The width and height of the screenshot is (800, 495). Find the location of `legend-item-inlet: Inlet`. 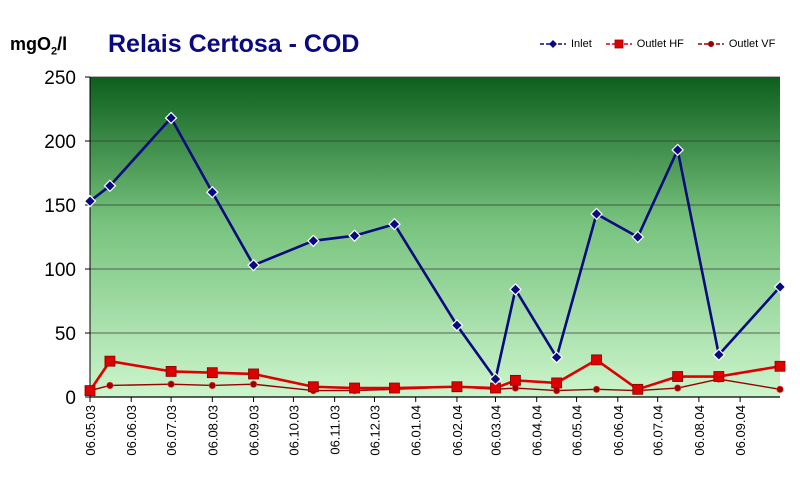

legend-item-inlet: Inlet is located at coordinates (566, 44).